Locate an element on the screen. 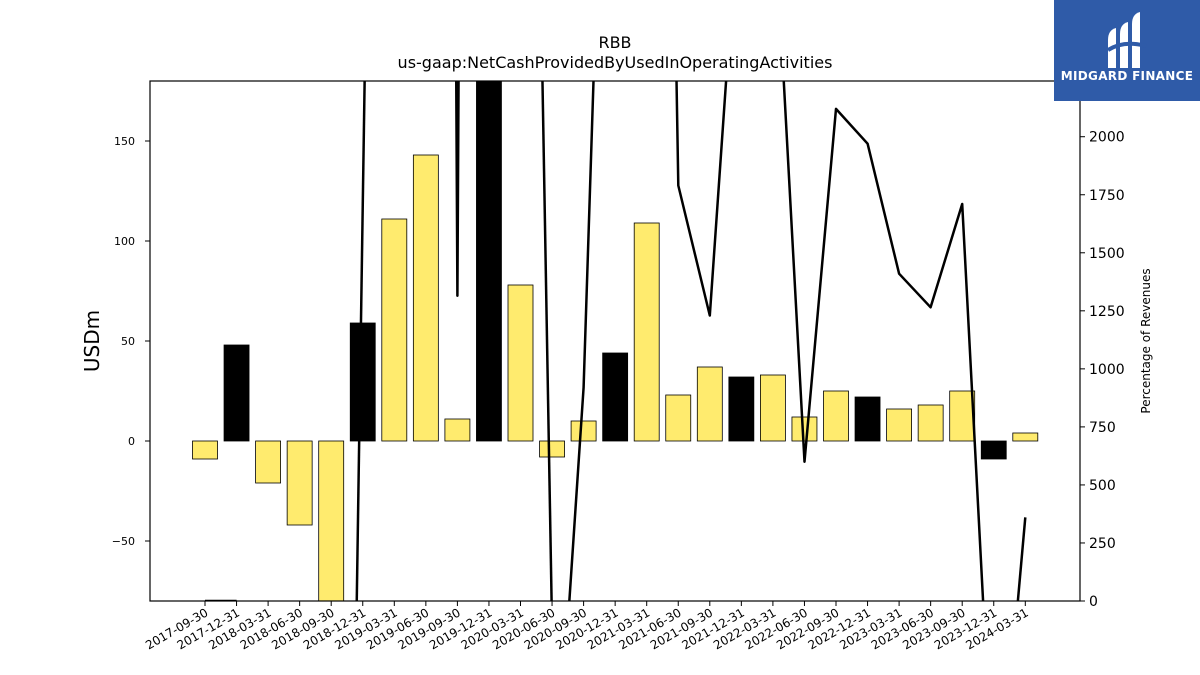 This screenshot has height=675, width=1200. y2-tick-label: 250 is located at coordinates (1102, 544).